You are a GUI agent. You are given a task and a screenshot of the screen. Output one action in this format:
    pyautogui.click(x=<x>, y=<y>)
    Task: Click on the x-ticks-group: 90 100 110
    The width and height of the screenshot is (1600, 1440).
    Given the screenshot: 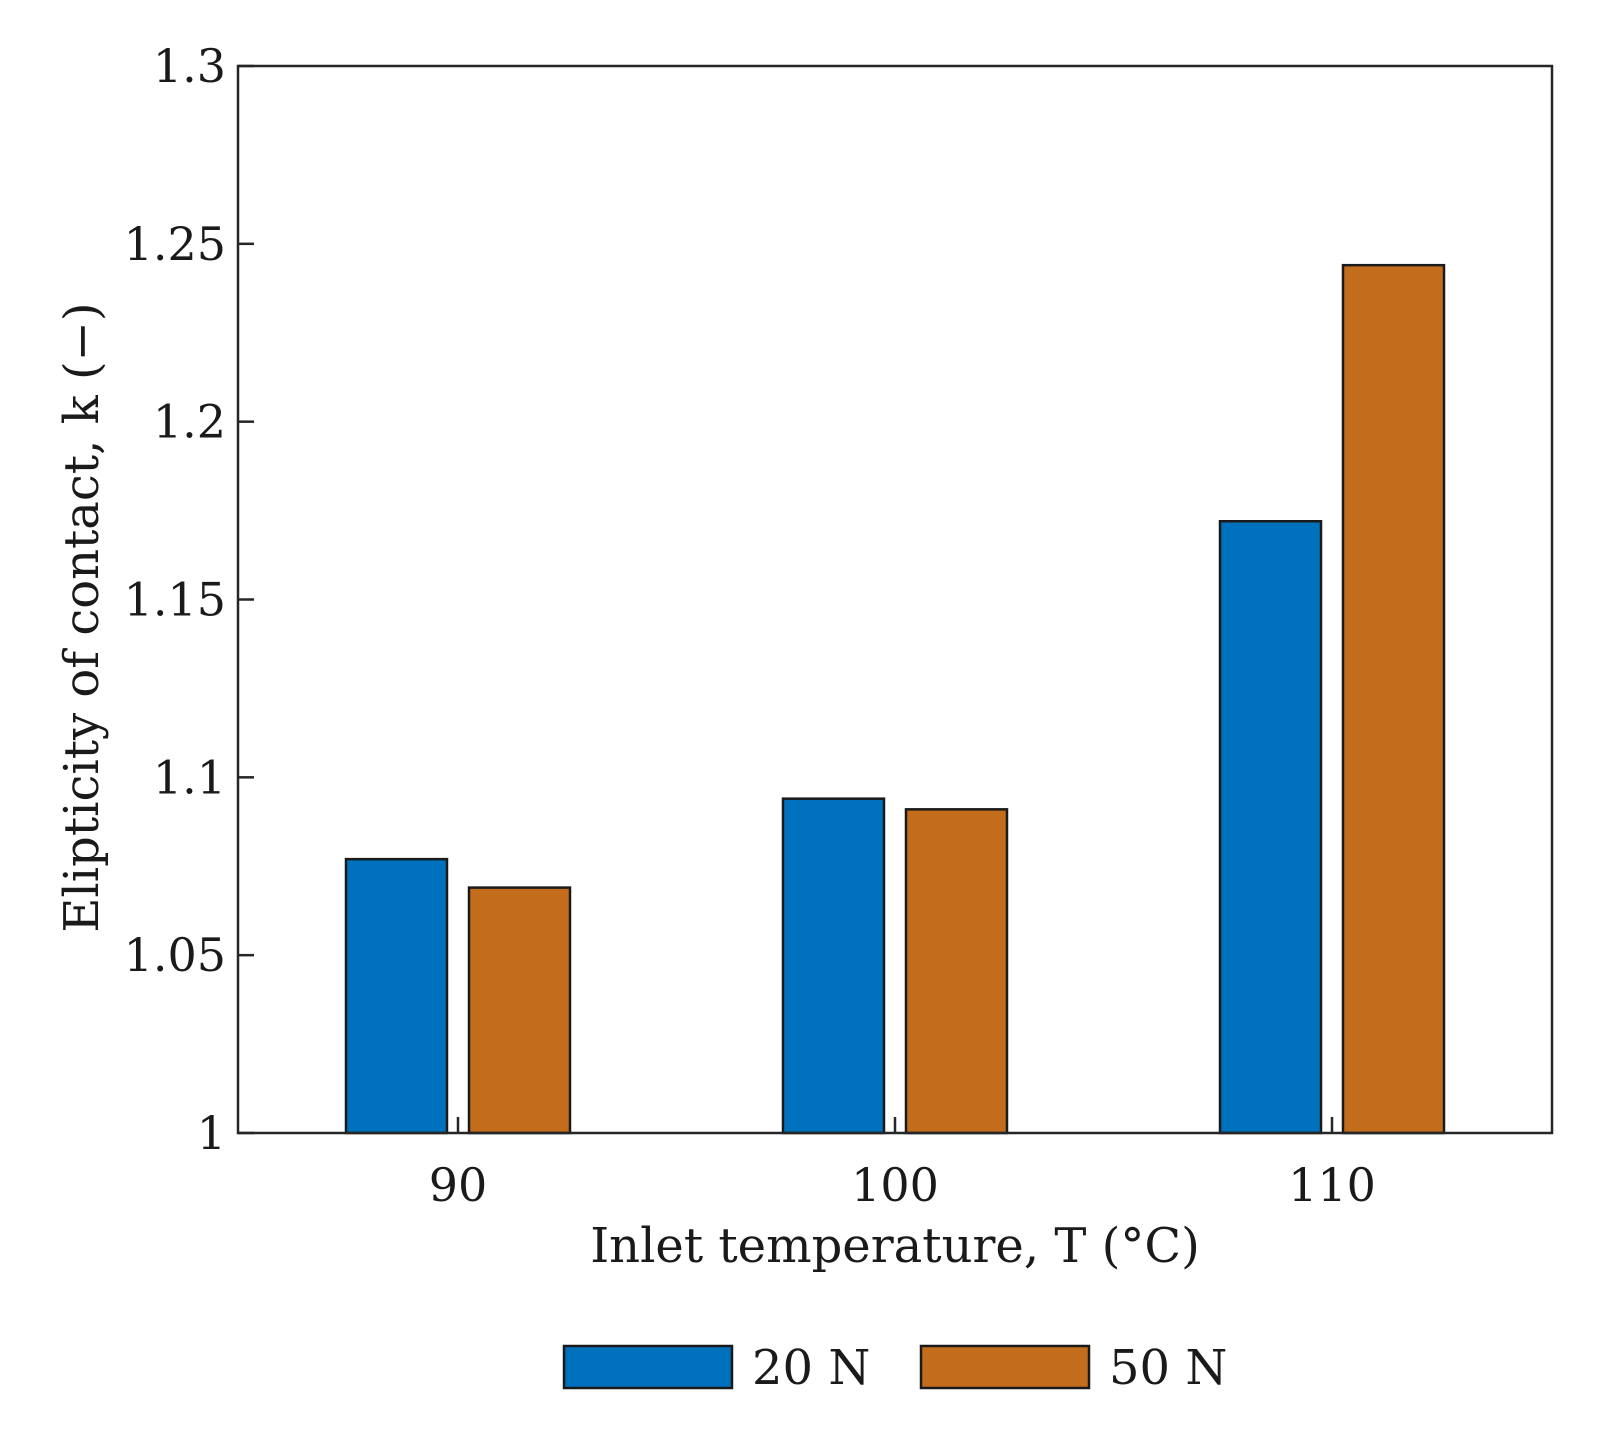 What is the action you would take?
    pyautogui.click(x=902, y=1164)
    